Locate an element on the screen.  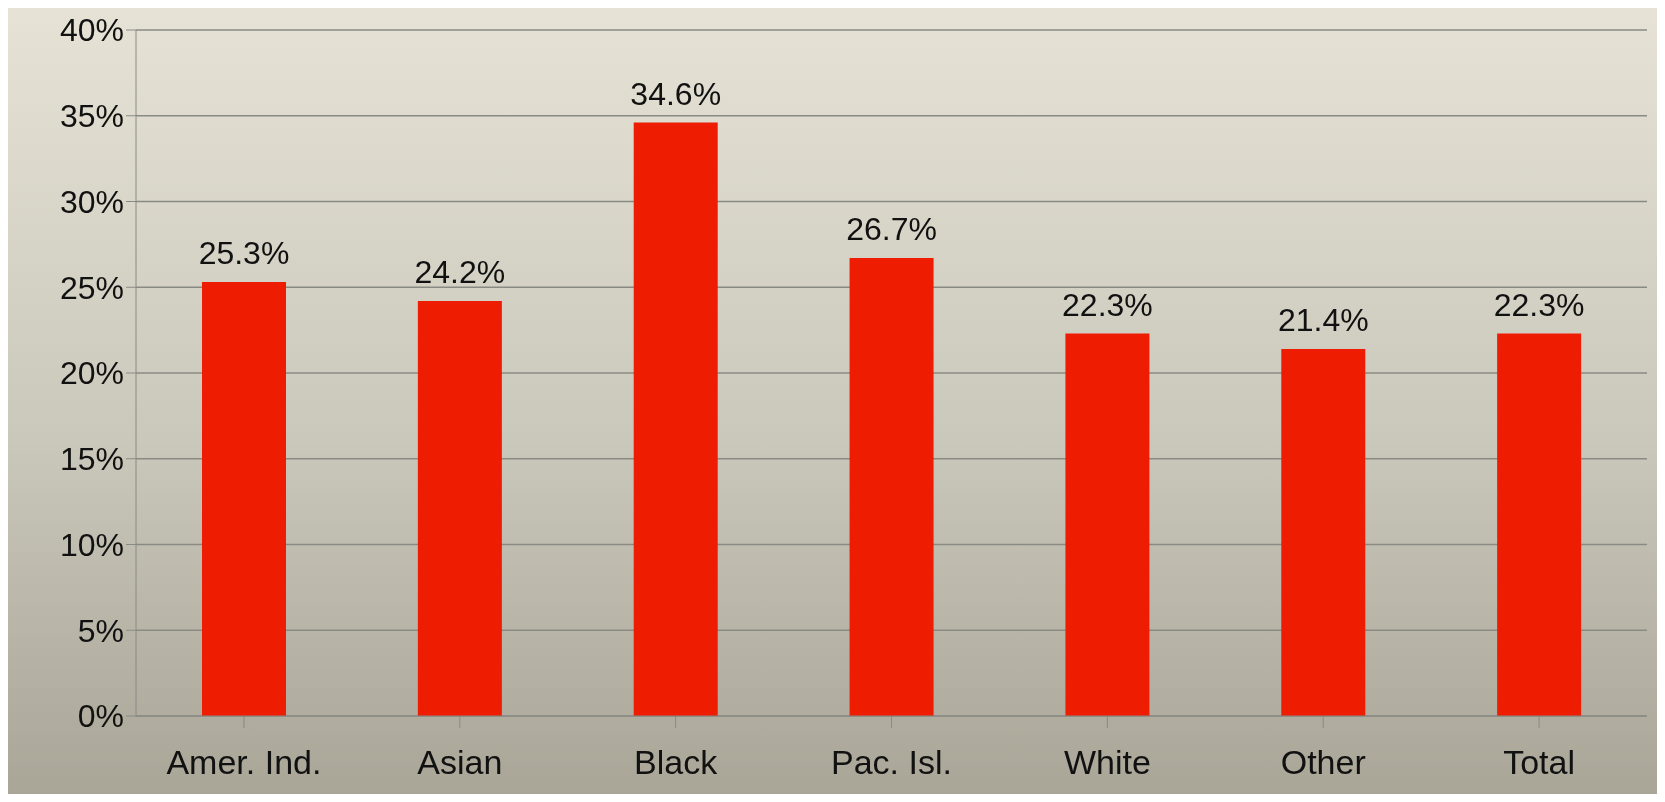
data-label: 21.4% is located at coordinates (1323, 319).